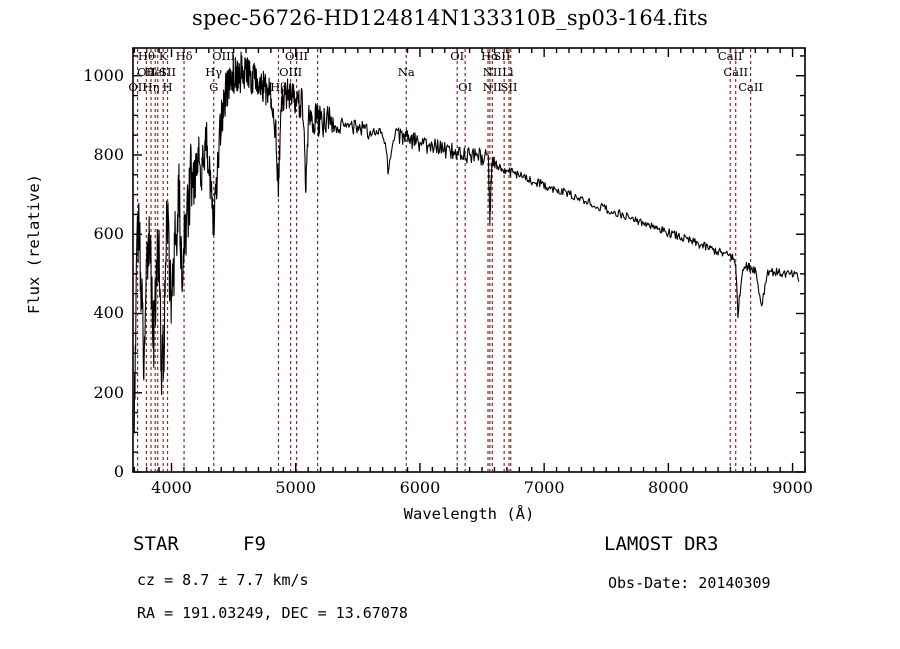  I want to click on spectral-class-label: F9, so click(254, 544).